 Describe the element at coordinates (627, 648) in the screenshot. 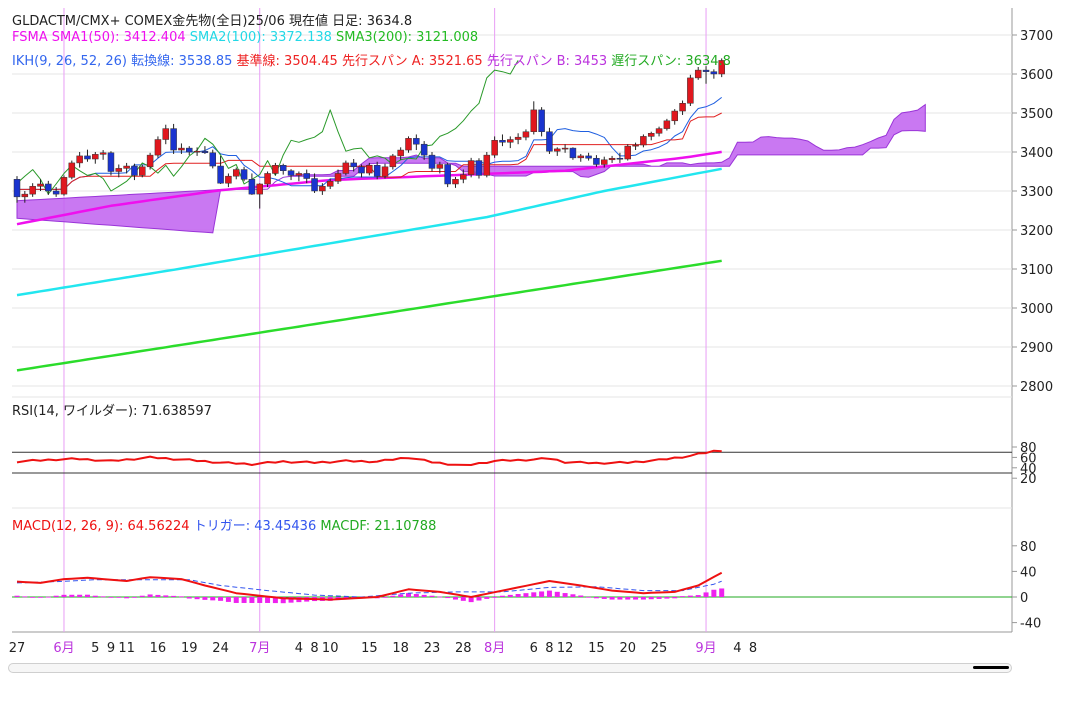

I see `date-tick-label: 20` at that location.